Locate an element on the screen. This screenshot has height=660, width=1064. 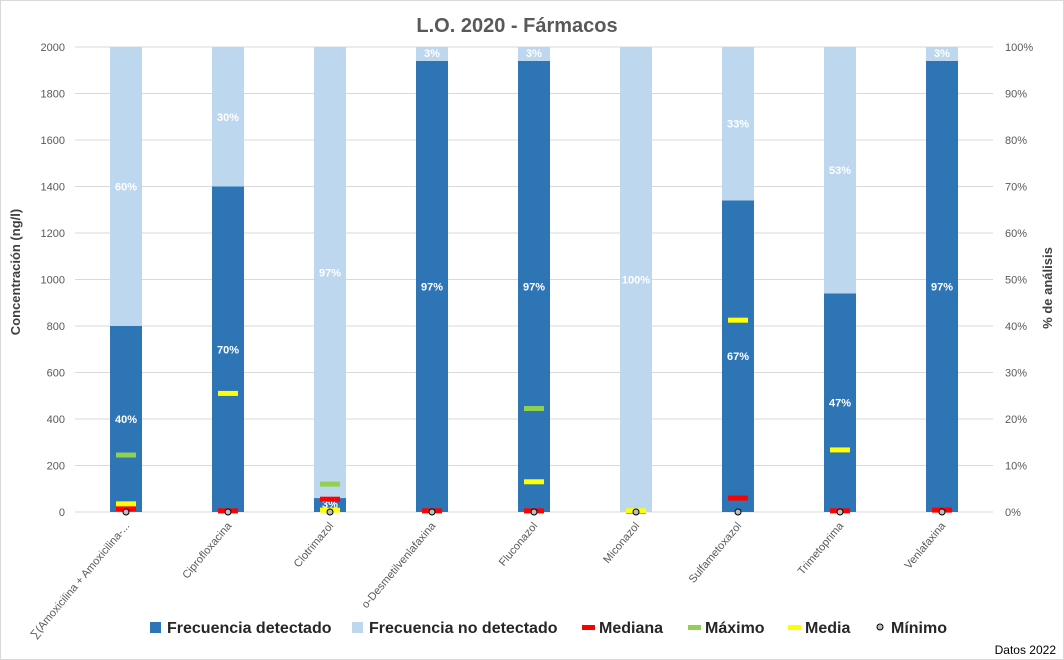
y2-axis-title: % de análisis is located at coordinates (1047, 288).